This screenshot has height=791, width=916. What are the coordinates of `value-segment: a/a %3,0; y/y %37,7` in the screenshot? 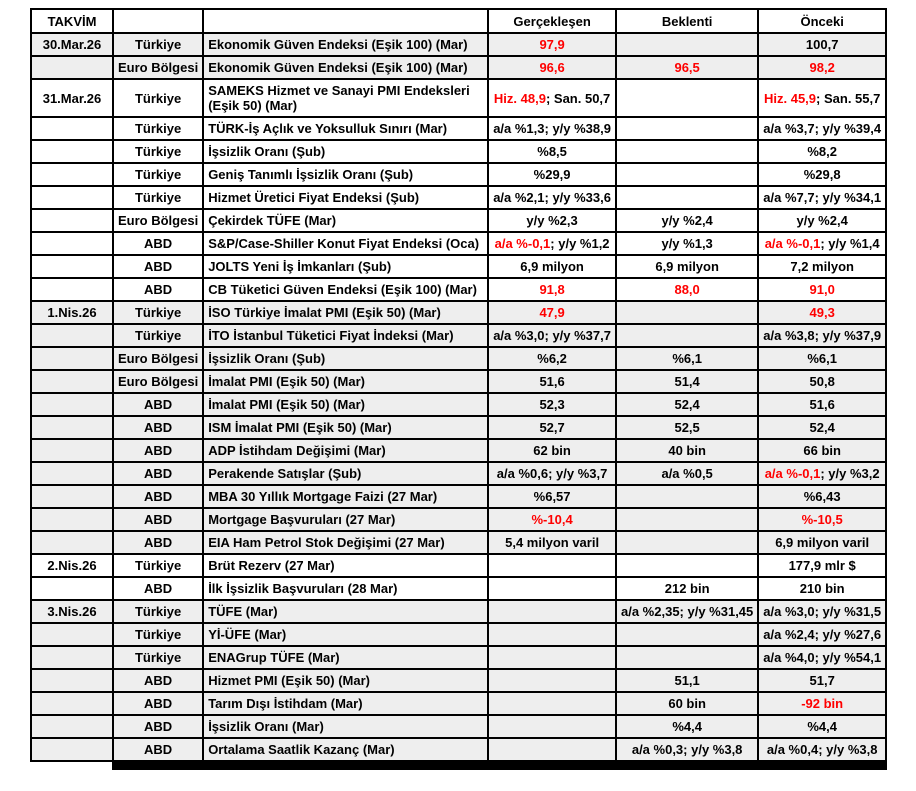 It's located at (552, 335).